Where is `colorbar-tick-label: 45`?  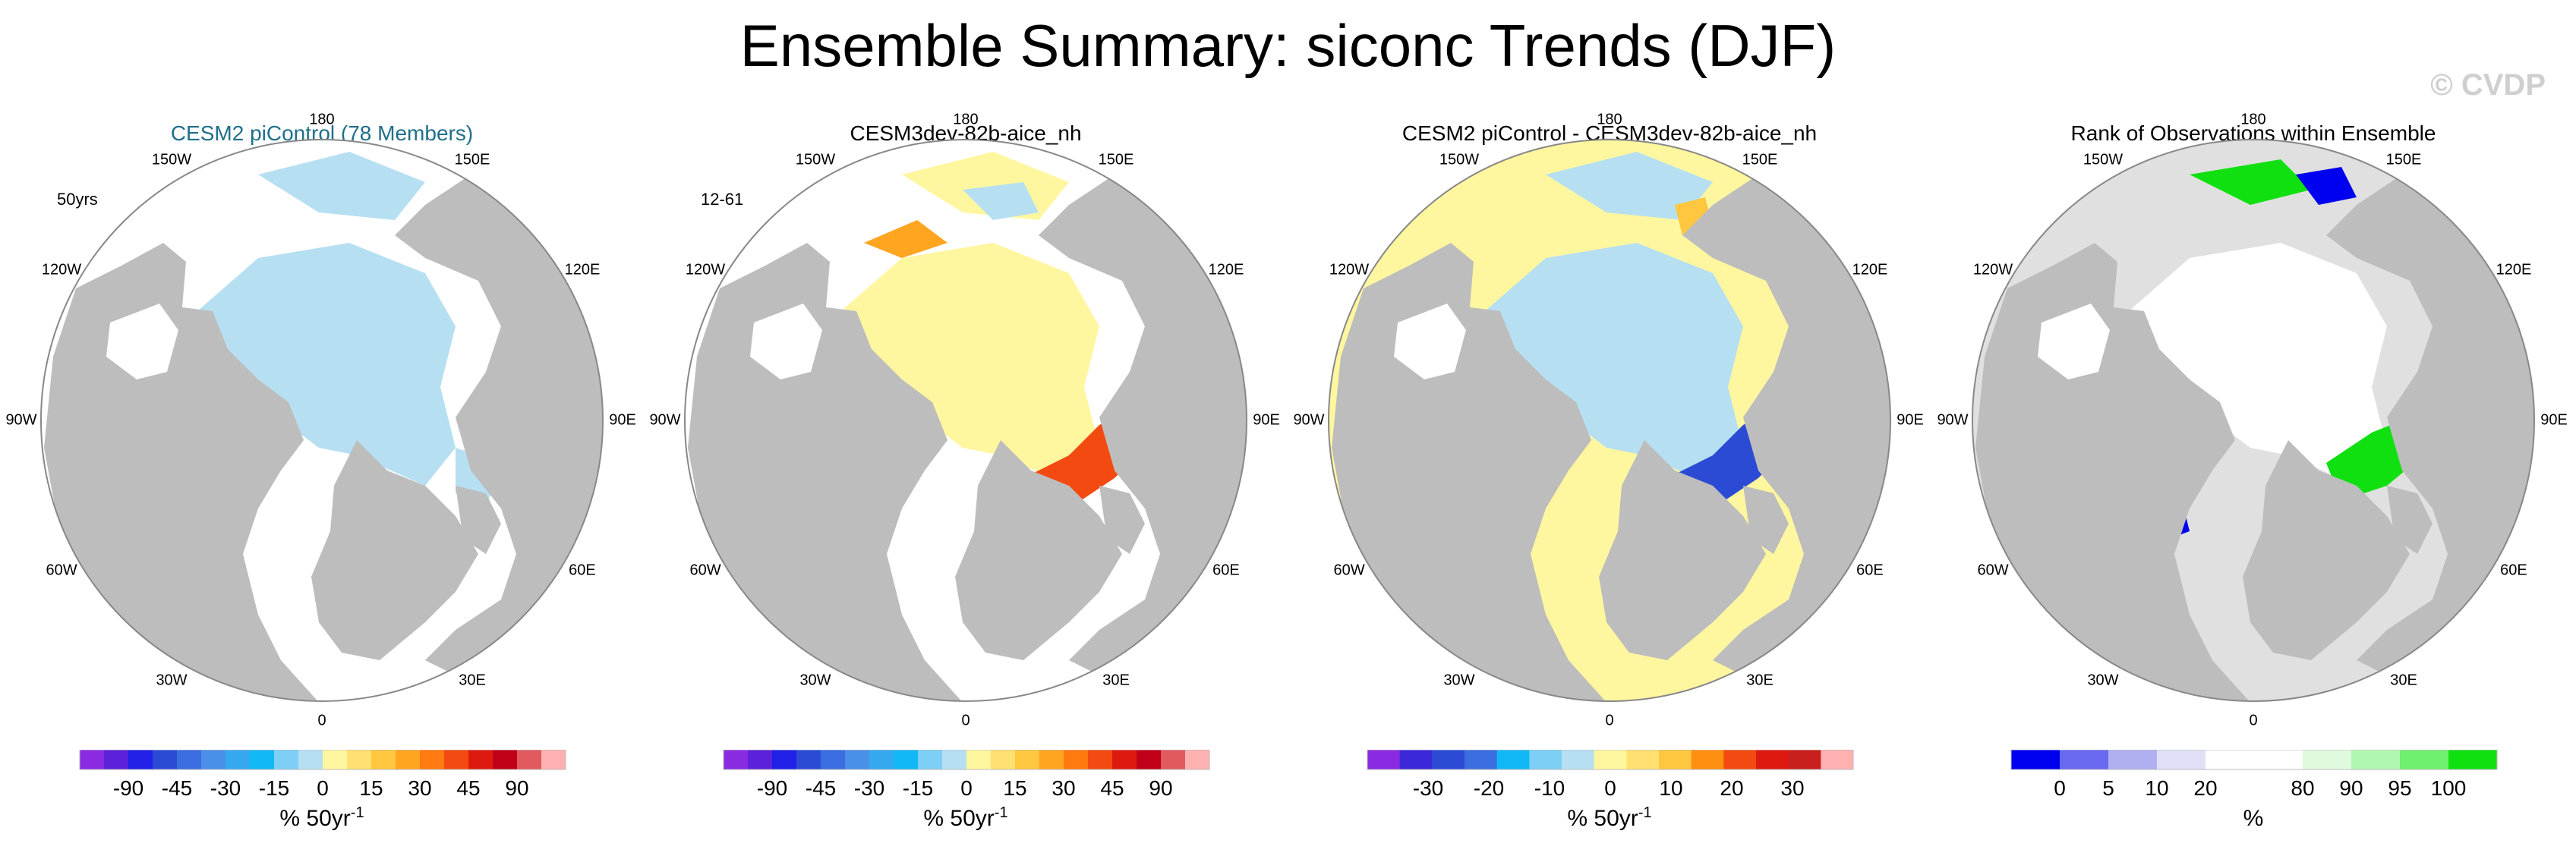
colorbar-tick-label: 45 is located at coordinates (1112, 788).